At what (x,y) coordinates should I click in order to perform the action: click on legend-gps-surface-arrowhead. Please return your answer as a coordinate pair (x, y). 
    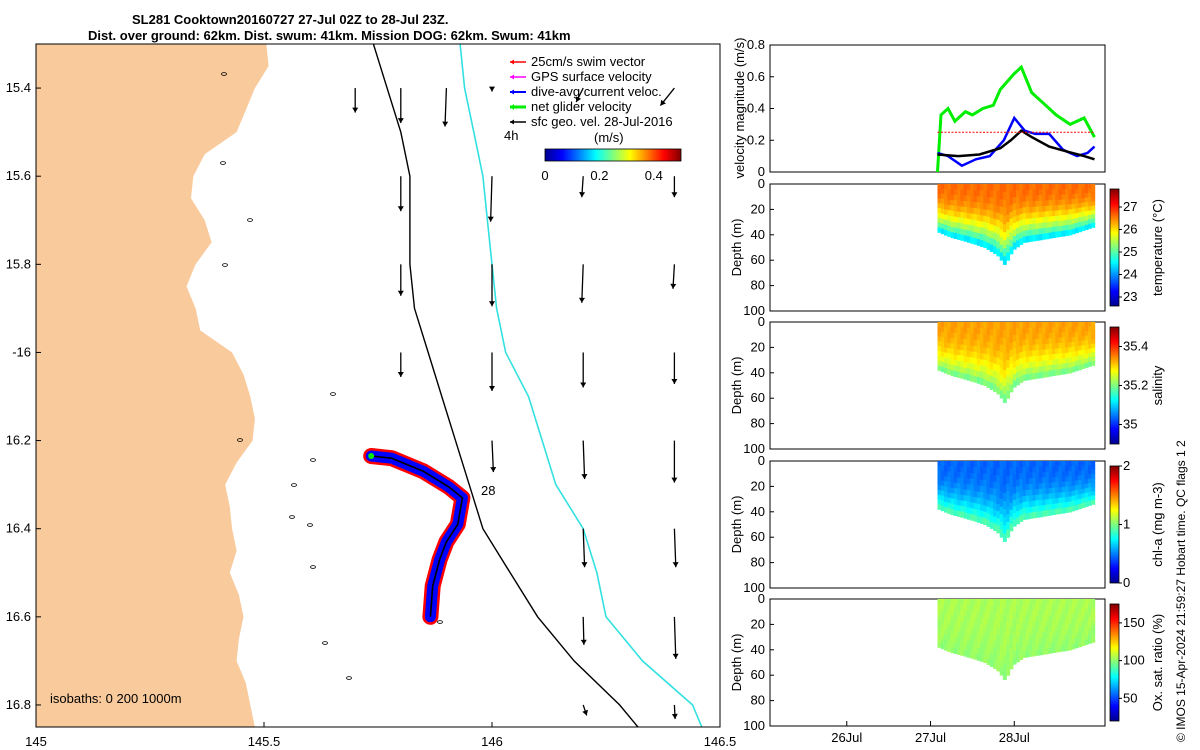
    Looking at the image, I should click on (512, 77).